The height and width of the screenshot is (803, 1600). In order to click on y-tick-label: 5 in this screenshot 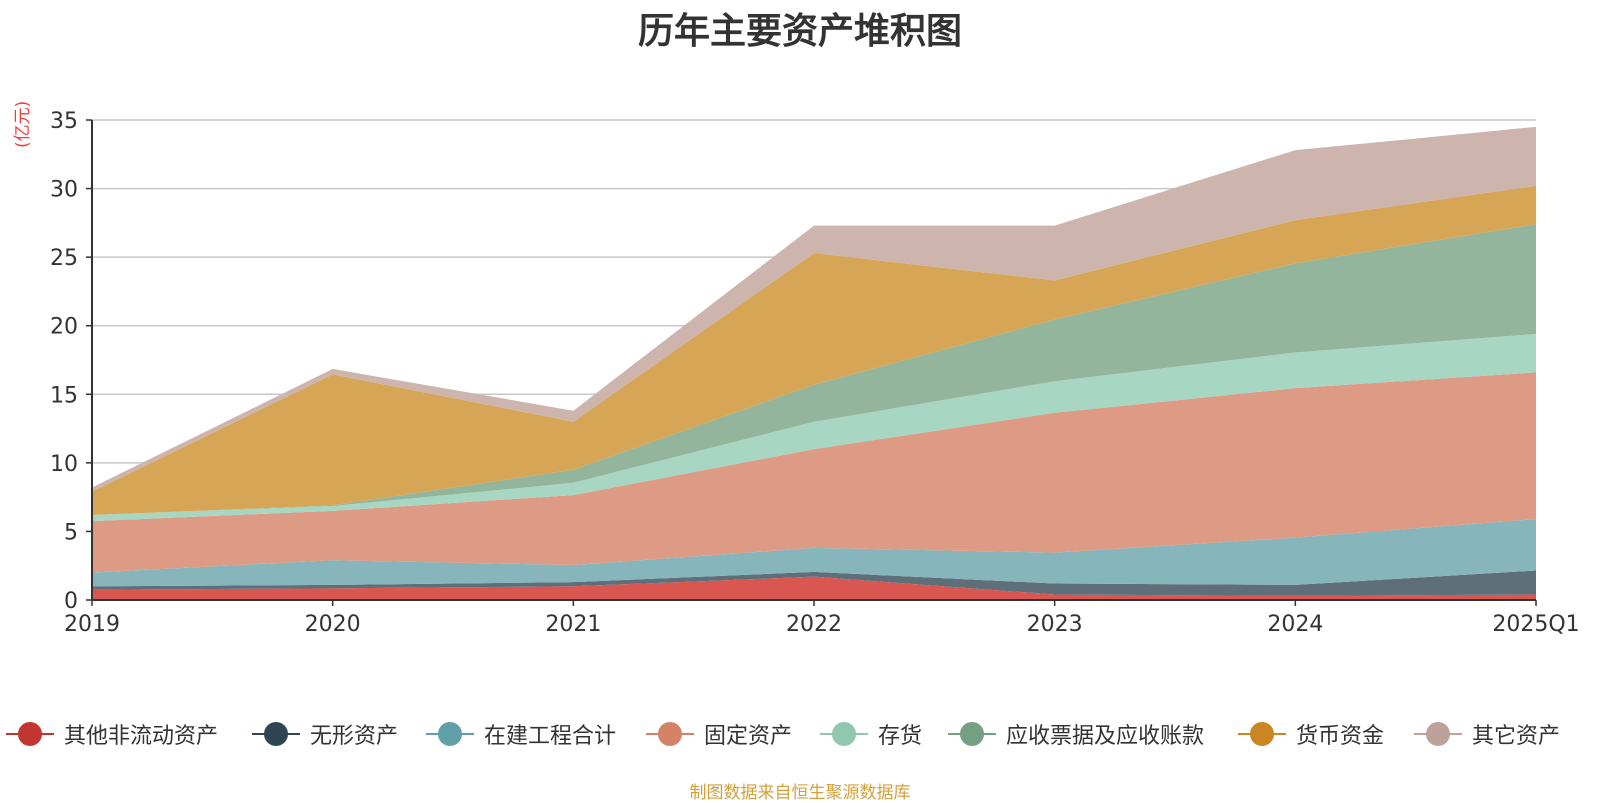, I will do `click(71, 532)`.